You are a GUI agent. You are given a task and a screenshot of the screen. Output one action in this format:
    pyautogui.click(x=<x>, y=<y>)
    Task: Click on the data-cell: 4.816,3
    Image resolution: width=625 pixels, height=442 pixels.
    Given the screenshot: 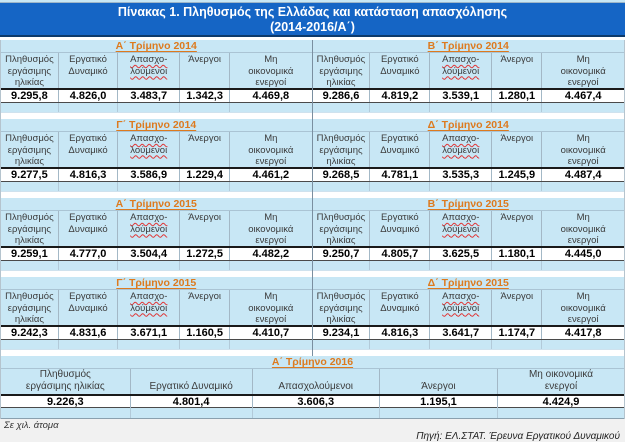 What is the action you would take?
    pyautogui.click(x=400, y=333)
    